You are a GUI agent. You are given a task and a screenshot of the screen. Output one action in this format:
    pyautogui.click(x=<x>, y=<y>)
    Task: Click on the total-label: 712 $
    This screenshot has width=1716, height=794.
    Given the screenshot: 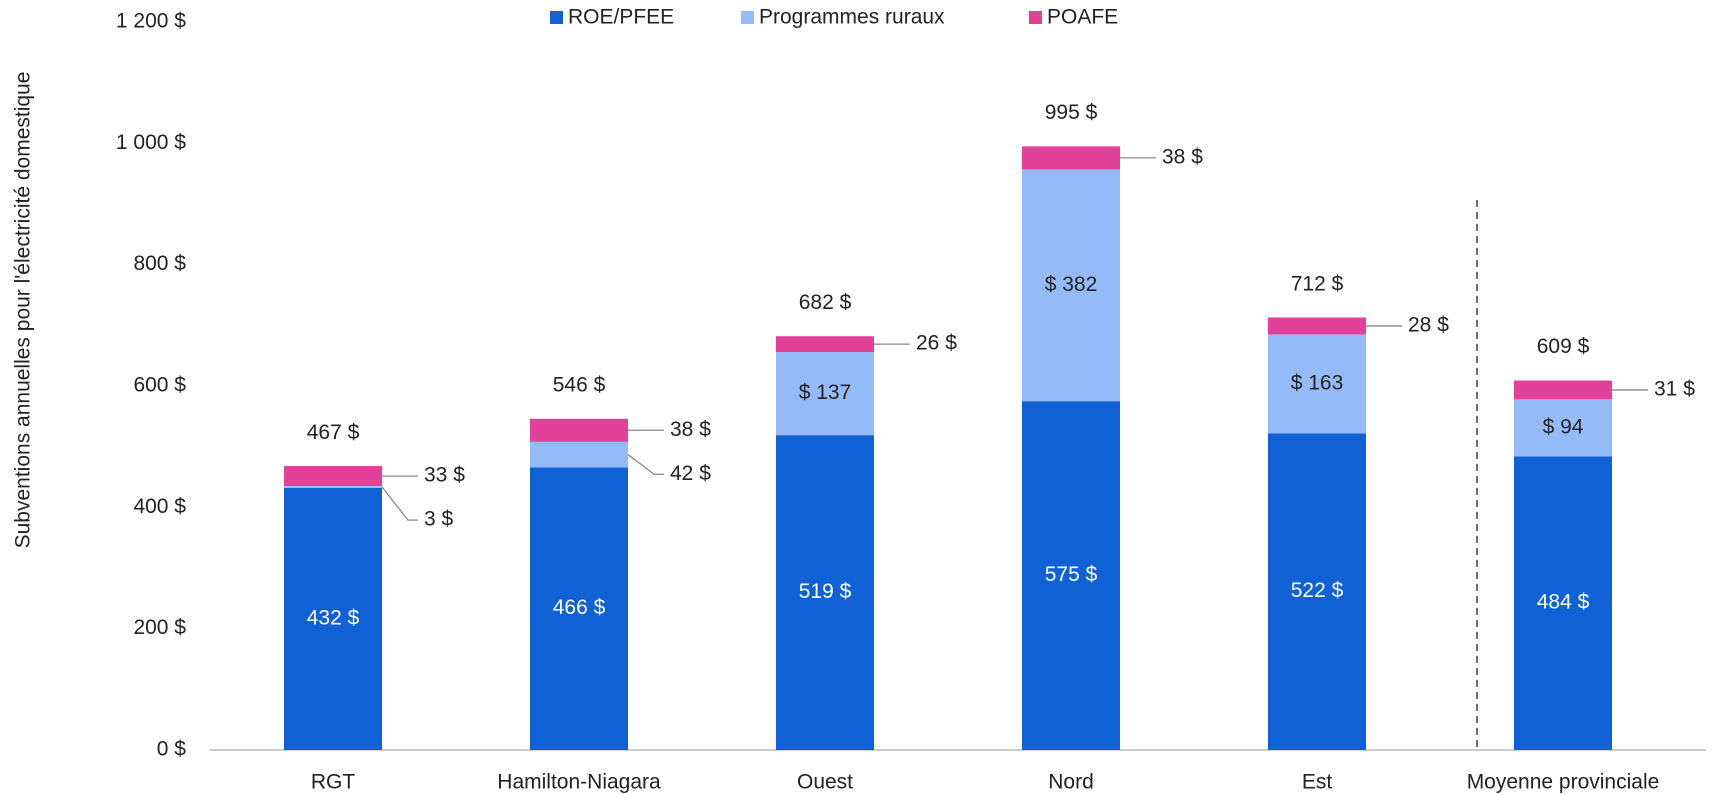 What is the action you would take?
    pyautogui.click(x=1317, y=284)
    